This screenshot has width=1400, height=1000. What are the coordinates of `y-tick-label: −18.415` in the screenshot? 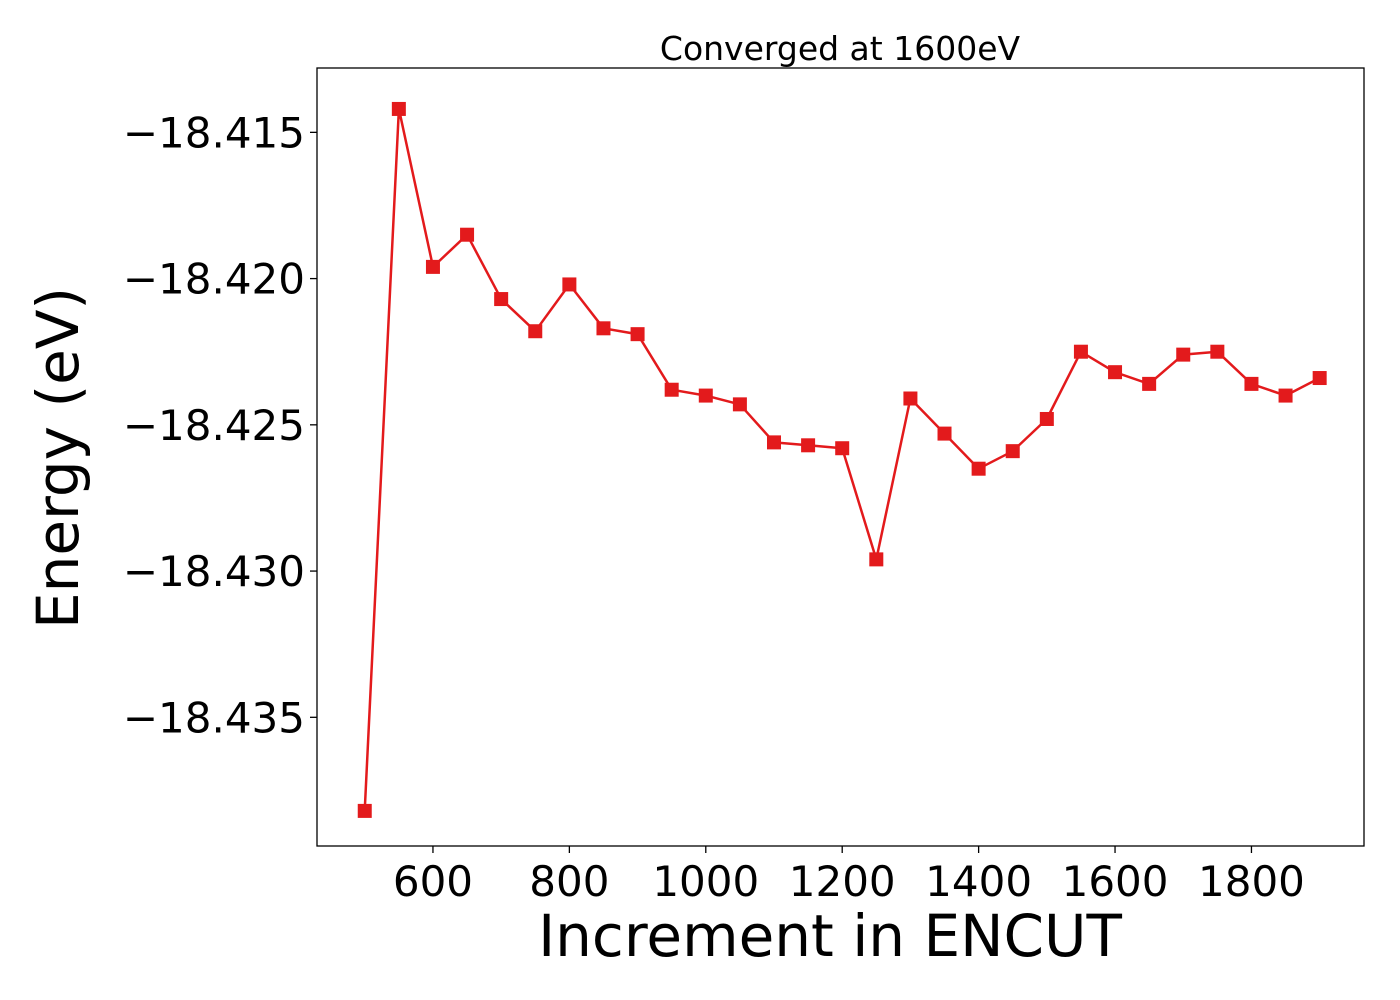 It's located at (214, 132).